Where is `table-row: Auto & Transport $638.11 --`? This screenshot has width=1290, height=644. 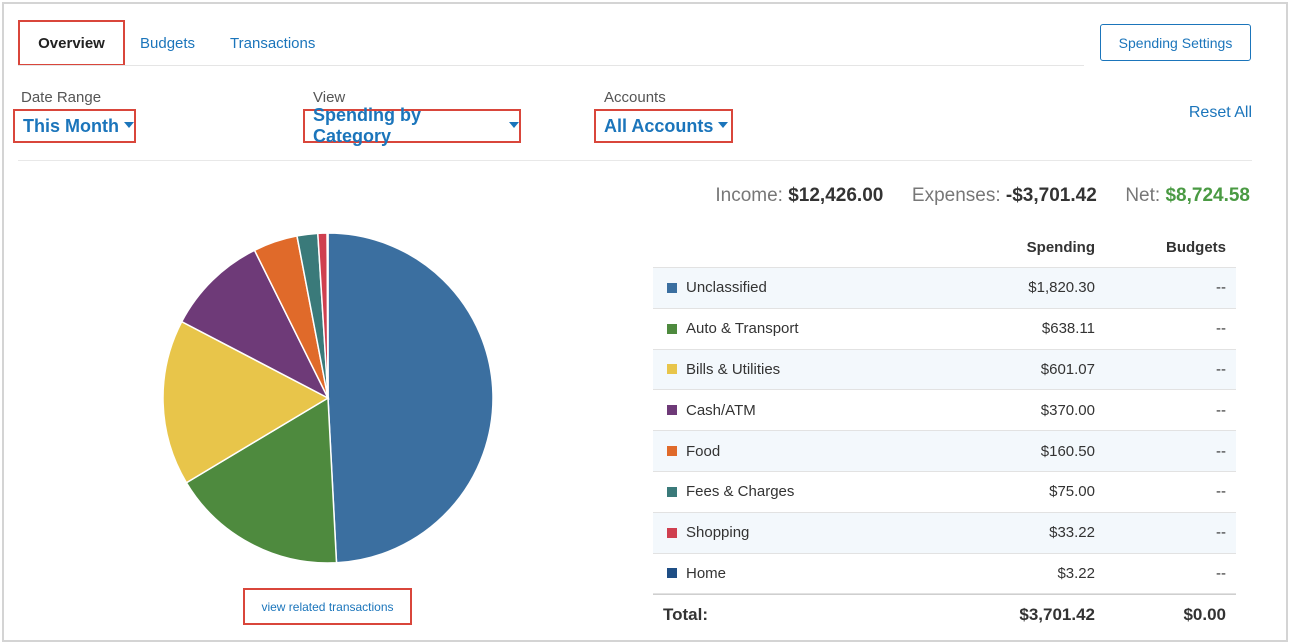
table-row: Auto & Transport $638.11 -- is located at coordinates (944, 329).